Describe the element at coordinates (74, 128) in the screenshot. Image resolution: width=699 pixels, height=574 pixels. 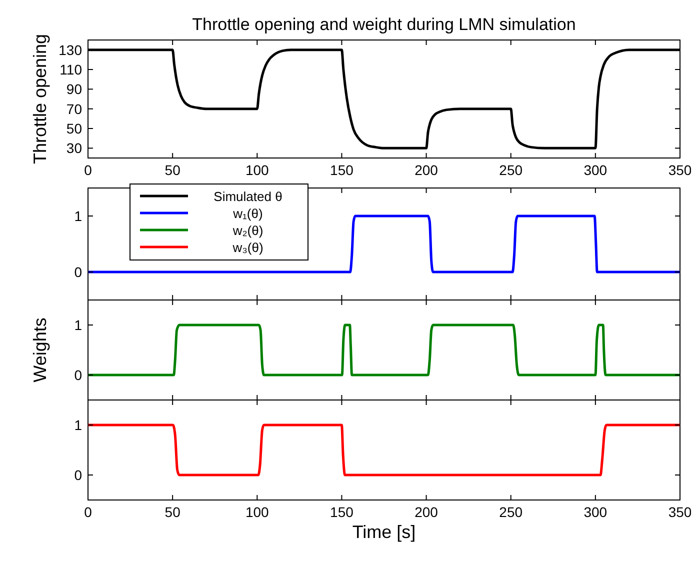
I see `y-tick-label: 50` at that location.